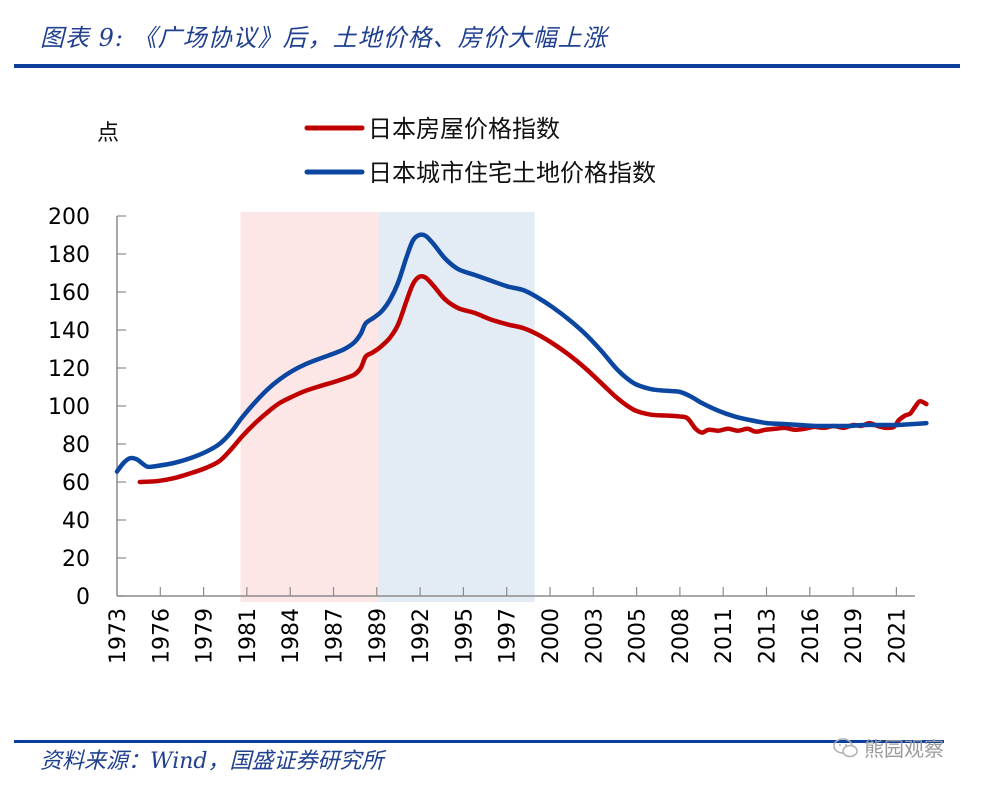 This screenshot has height=788, width=1000. I want to click on x-tick-label: 1989, so click(378, 636).